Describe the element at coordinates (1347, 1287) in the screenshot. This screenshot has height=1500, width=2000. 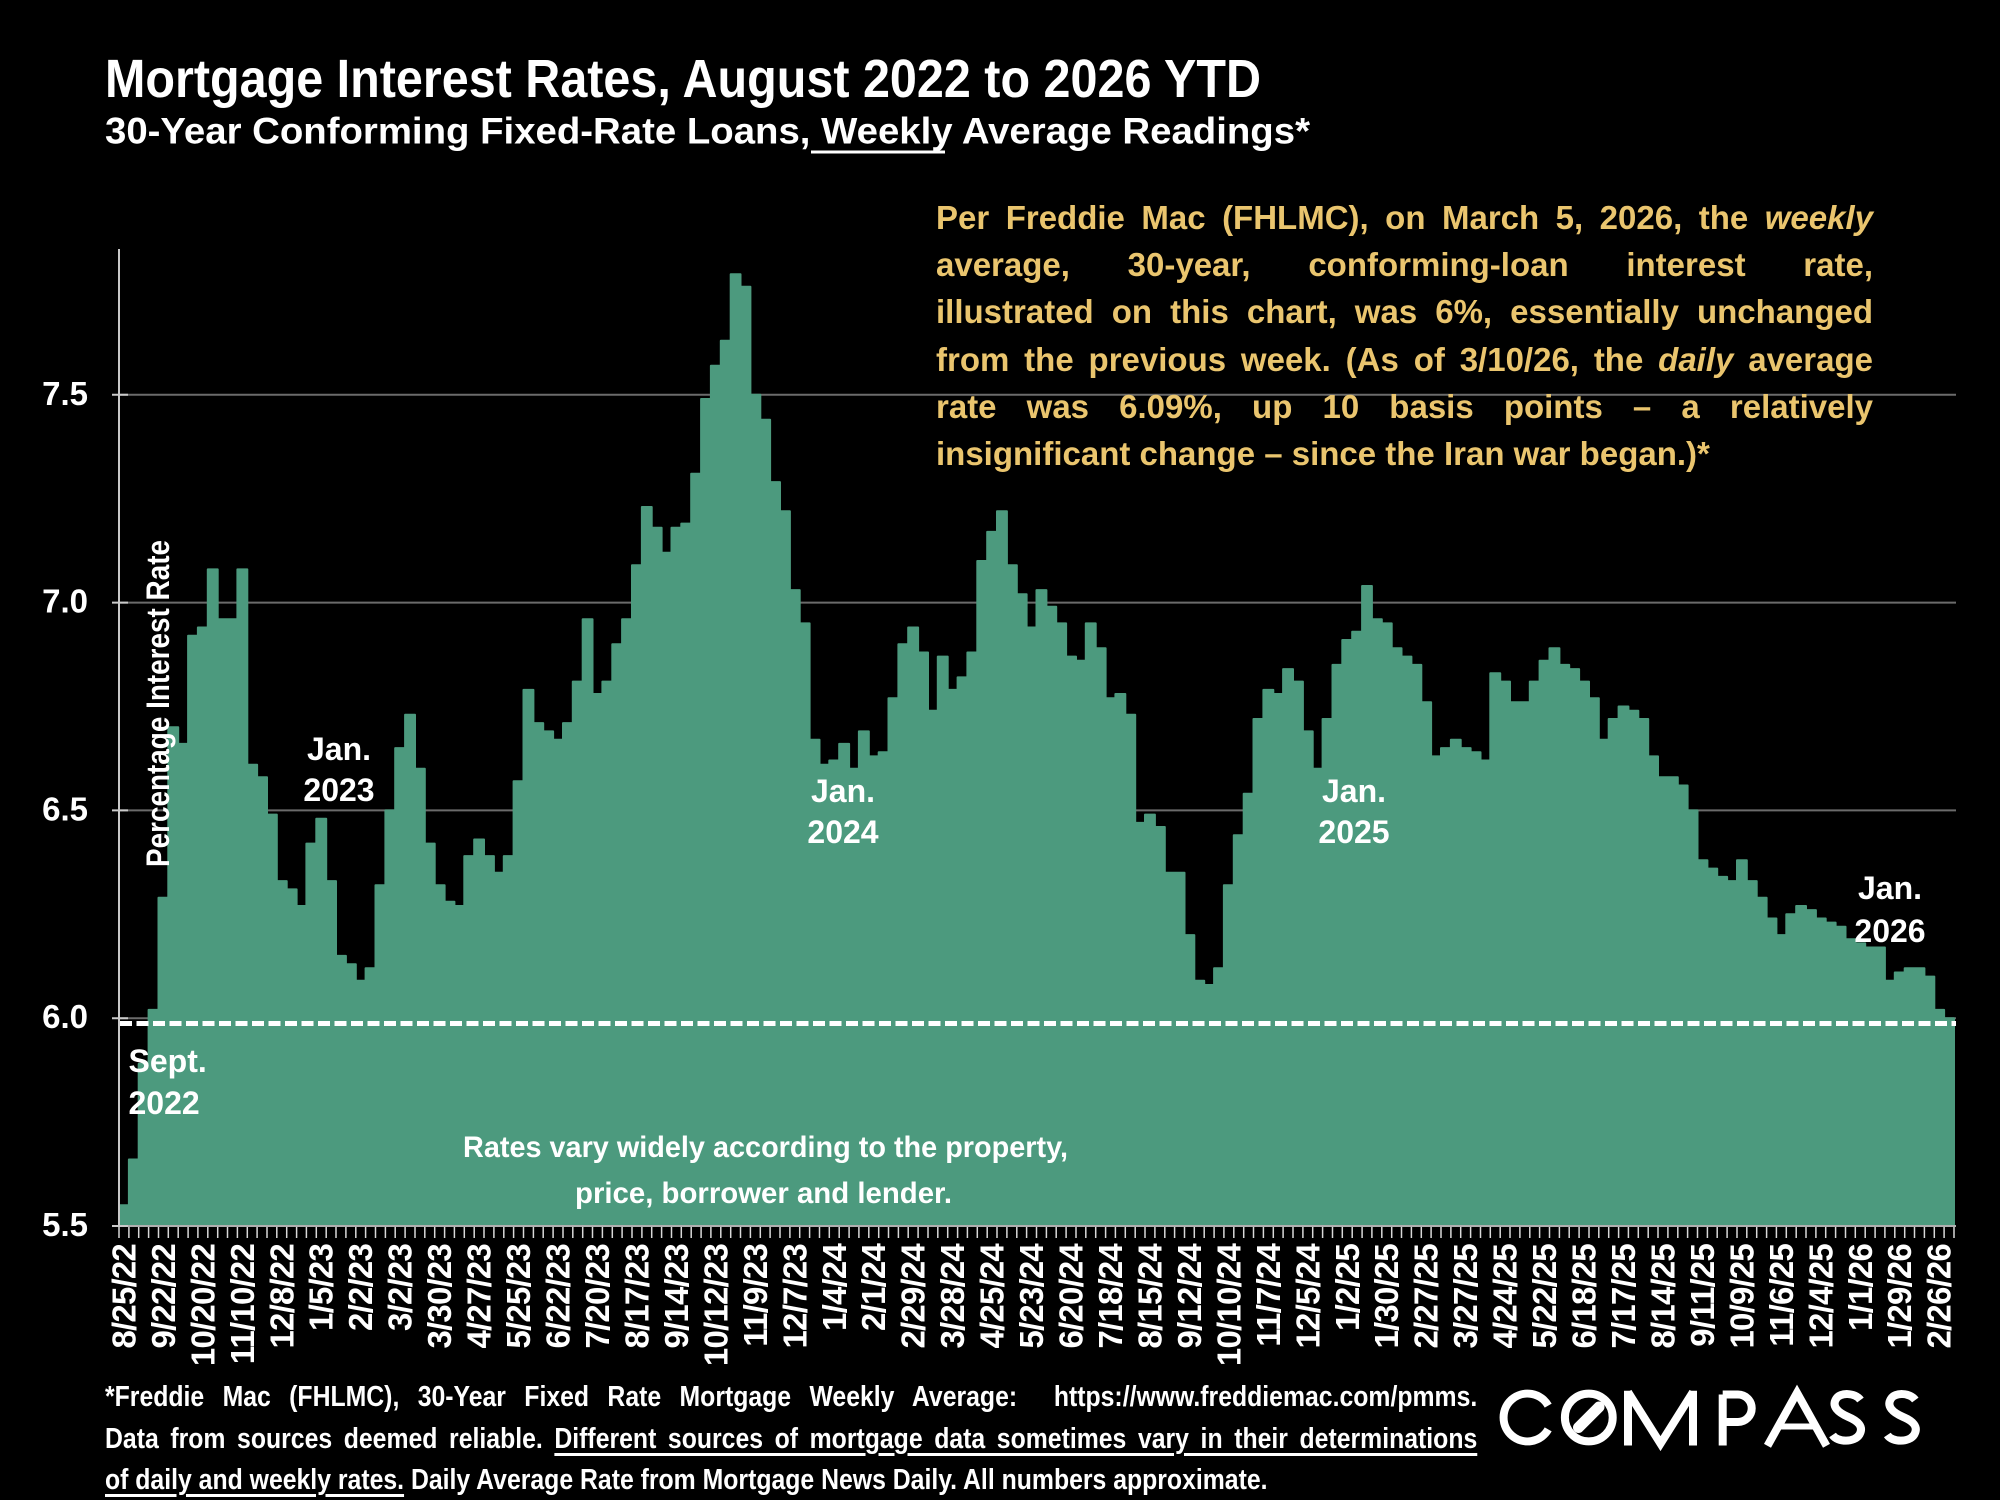
I see `svg-text: 1/2/25` at that location.